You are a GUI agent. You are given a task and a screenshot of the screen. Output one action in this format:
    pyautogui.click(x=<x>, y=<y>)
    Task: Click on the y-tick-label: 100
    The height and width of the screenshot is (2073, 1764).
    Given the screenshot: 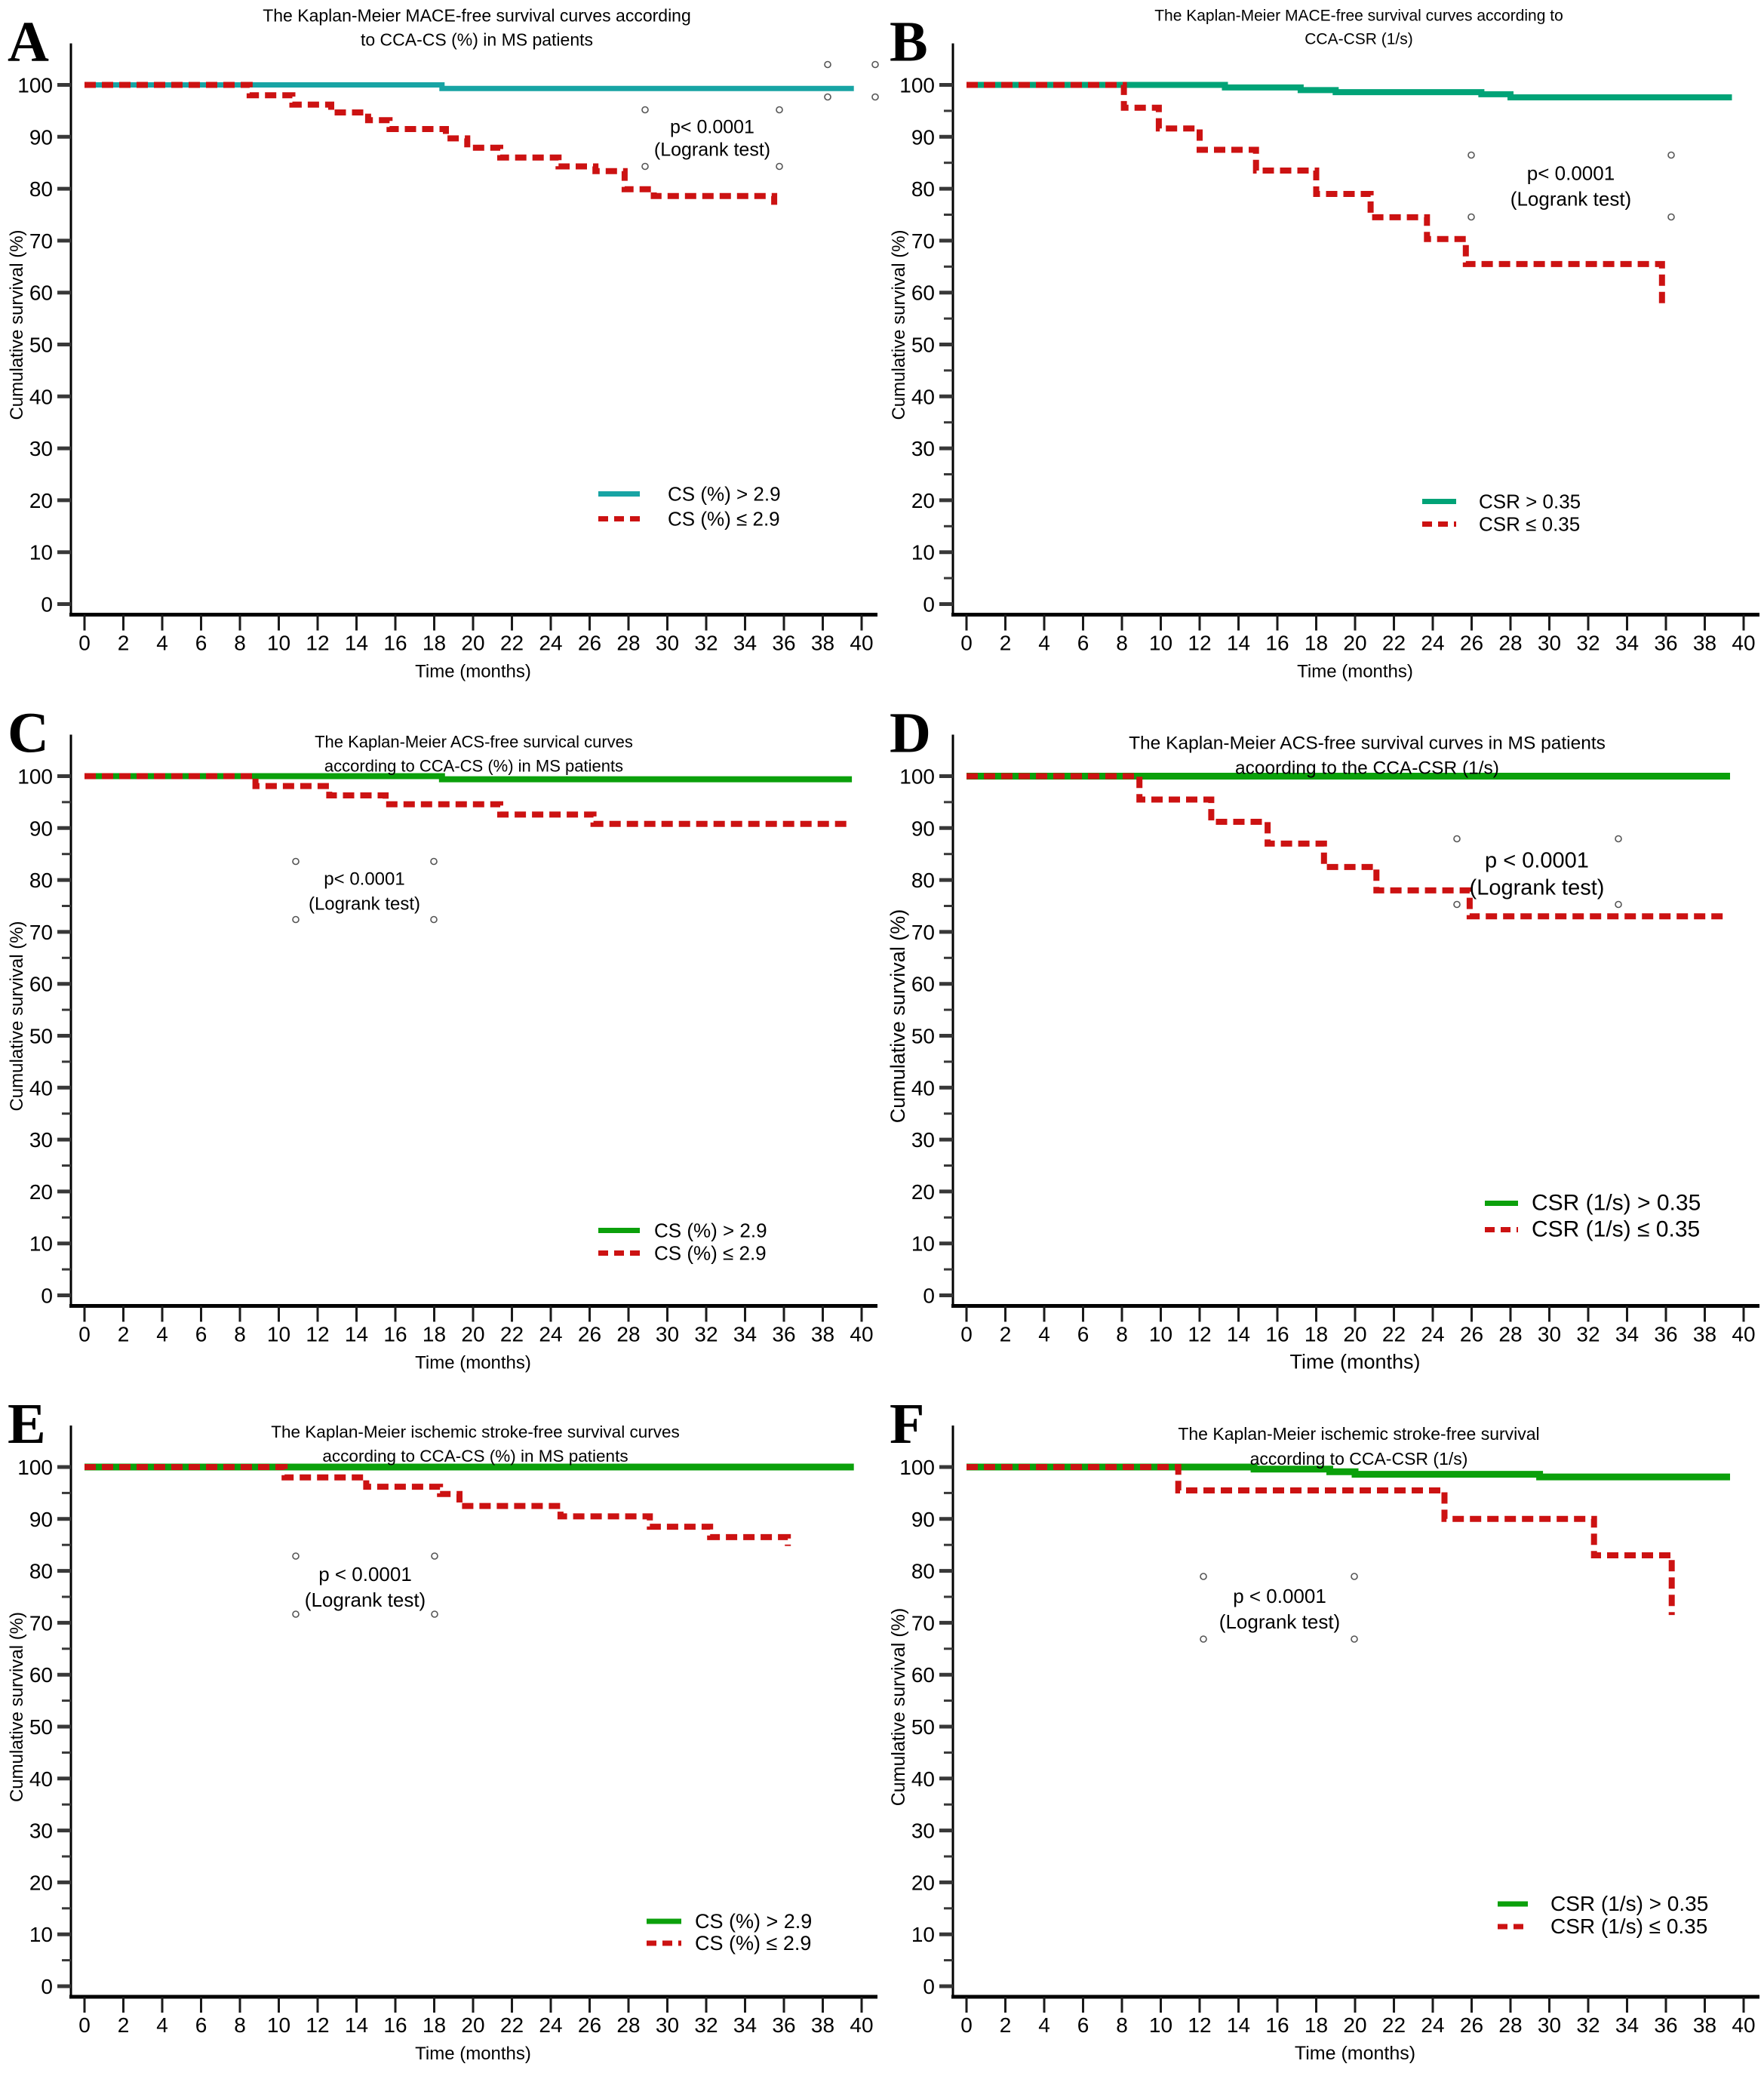 What is the action you would take?
    pyautogui.click(x=917, y=777)
    